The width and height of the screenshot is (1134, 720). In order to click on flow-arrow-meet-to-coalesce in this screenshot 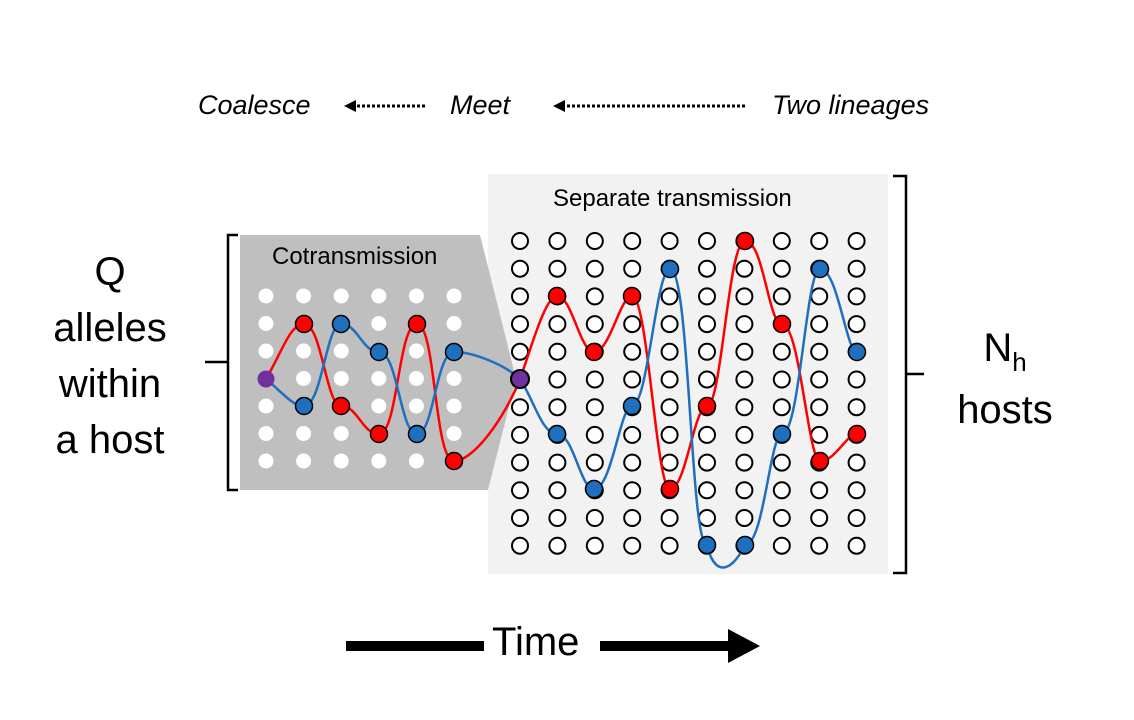, I will do `click(384, 106)`.